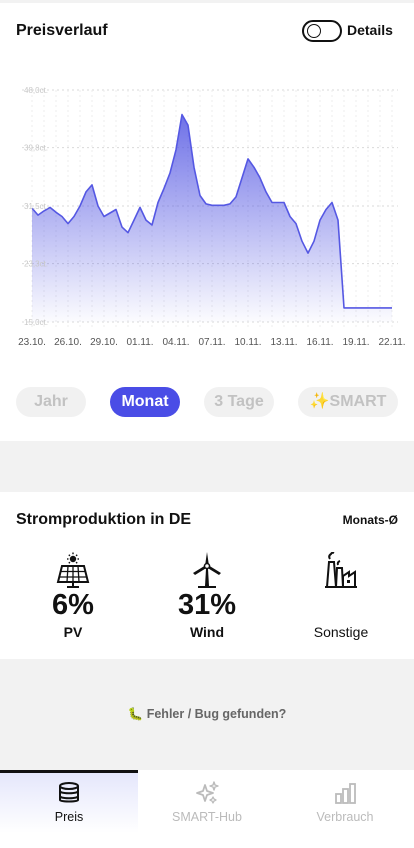 This screenshot has height=848, width=414. What do you see at coordinates (62, 30) in the screenshot?
I see `price-history-title: Preisverlauf` at bounding box center [62, 30].